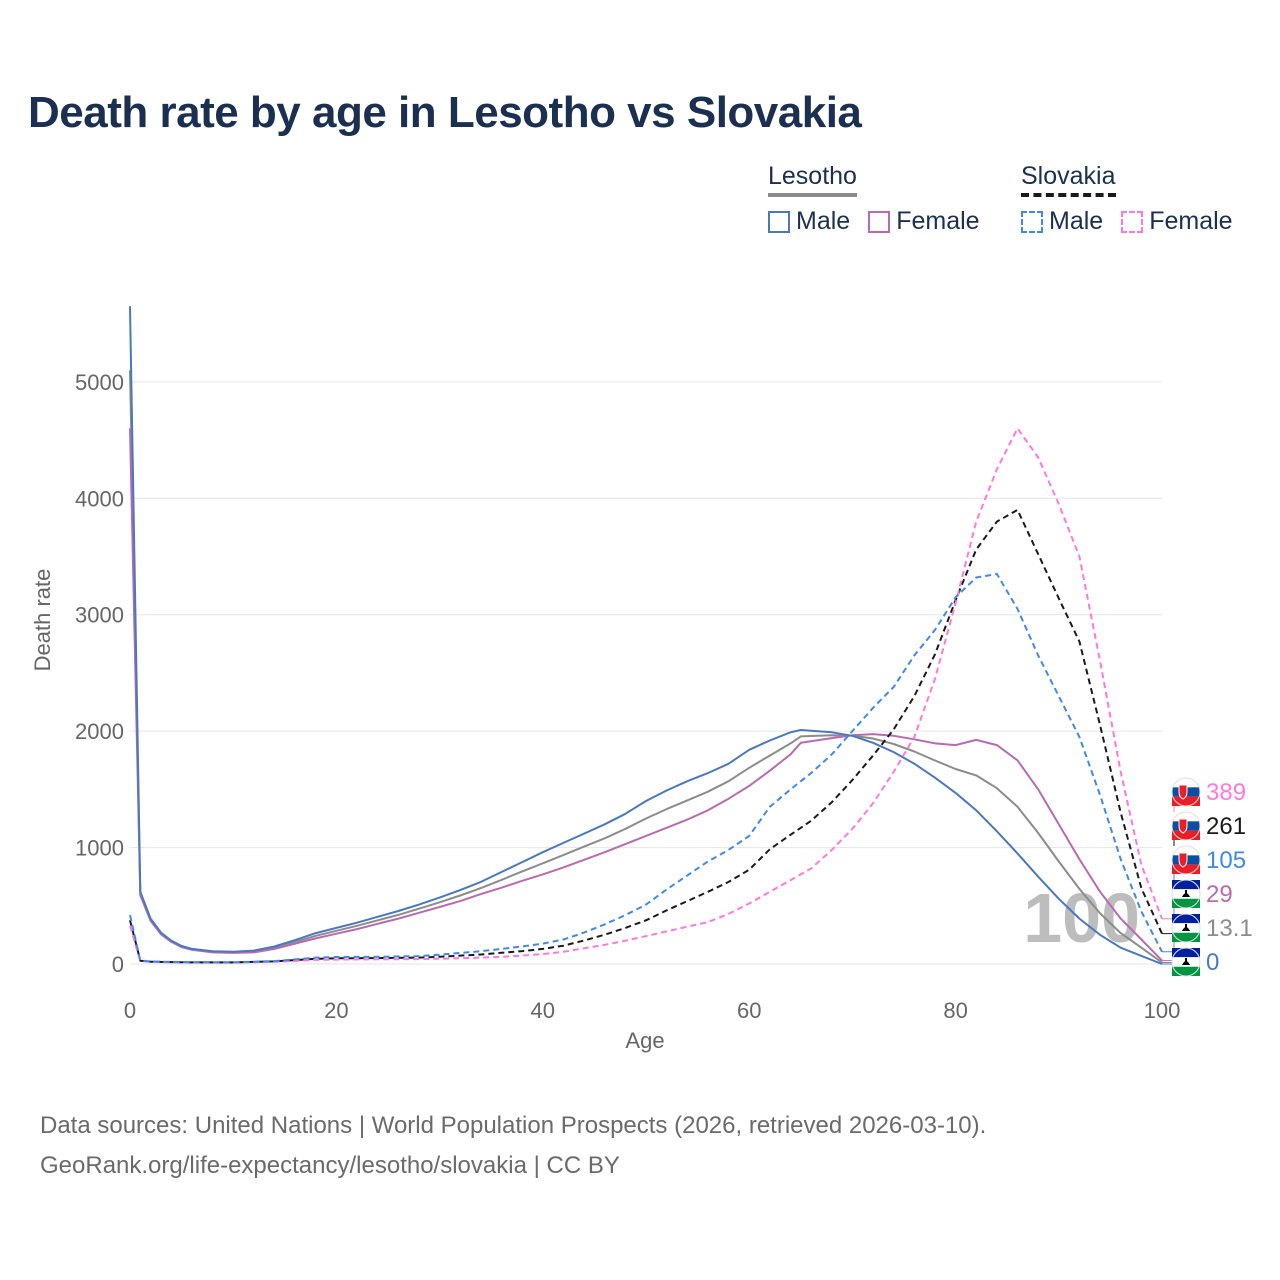 This screenshot has width=1280, height=1280. What do you see at coordinates (644, 1040) in the screenshot?
I see `x-axis-title: Age` at bounding box center [644, 1040].